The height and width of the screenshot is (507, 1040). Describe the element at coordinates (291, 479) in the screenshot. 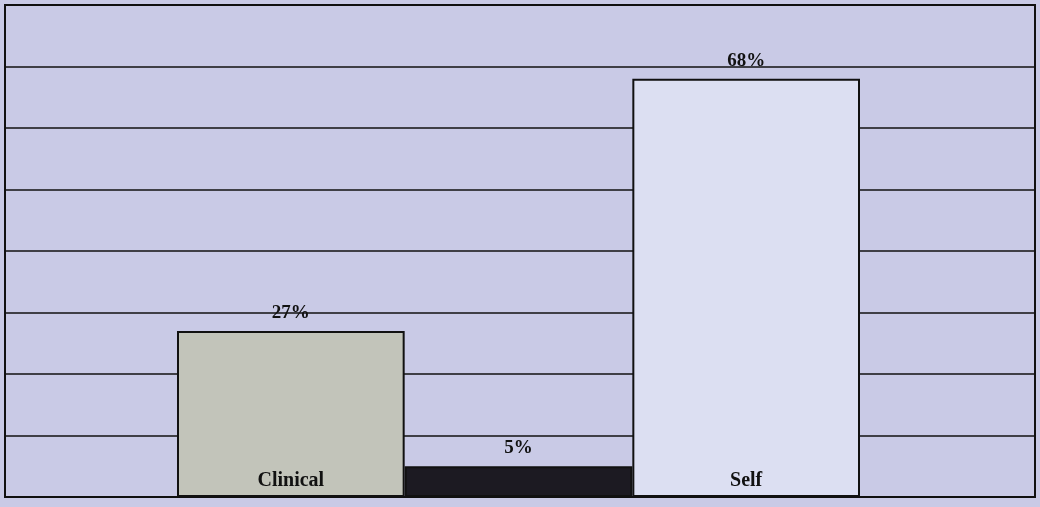

I see `x-tick-label: Clinical` at that location.